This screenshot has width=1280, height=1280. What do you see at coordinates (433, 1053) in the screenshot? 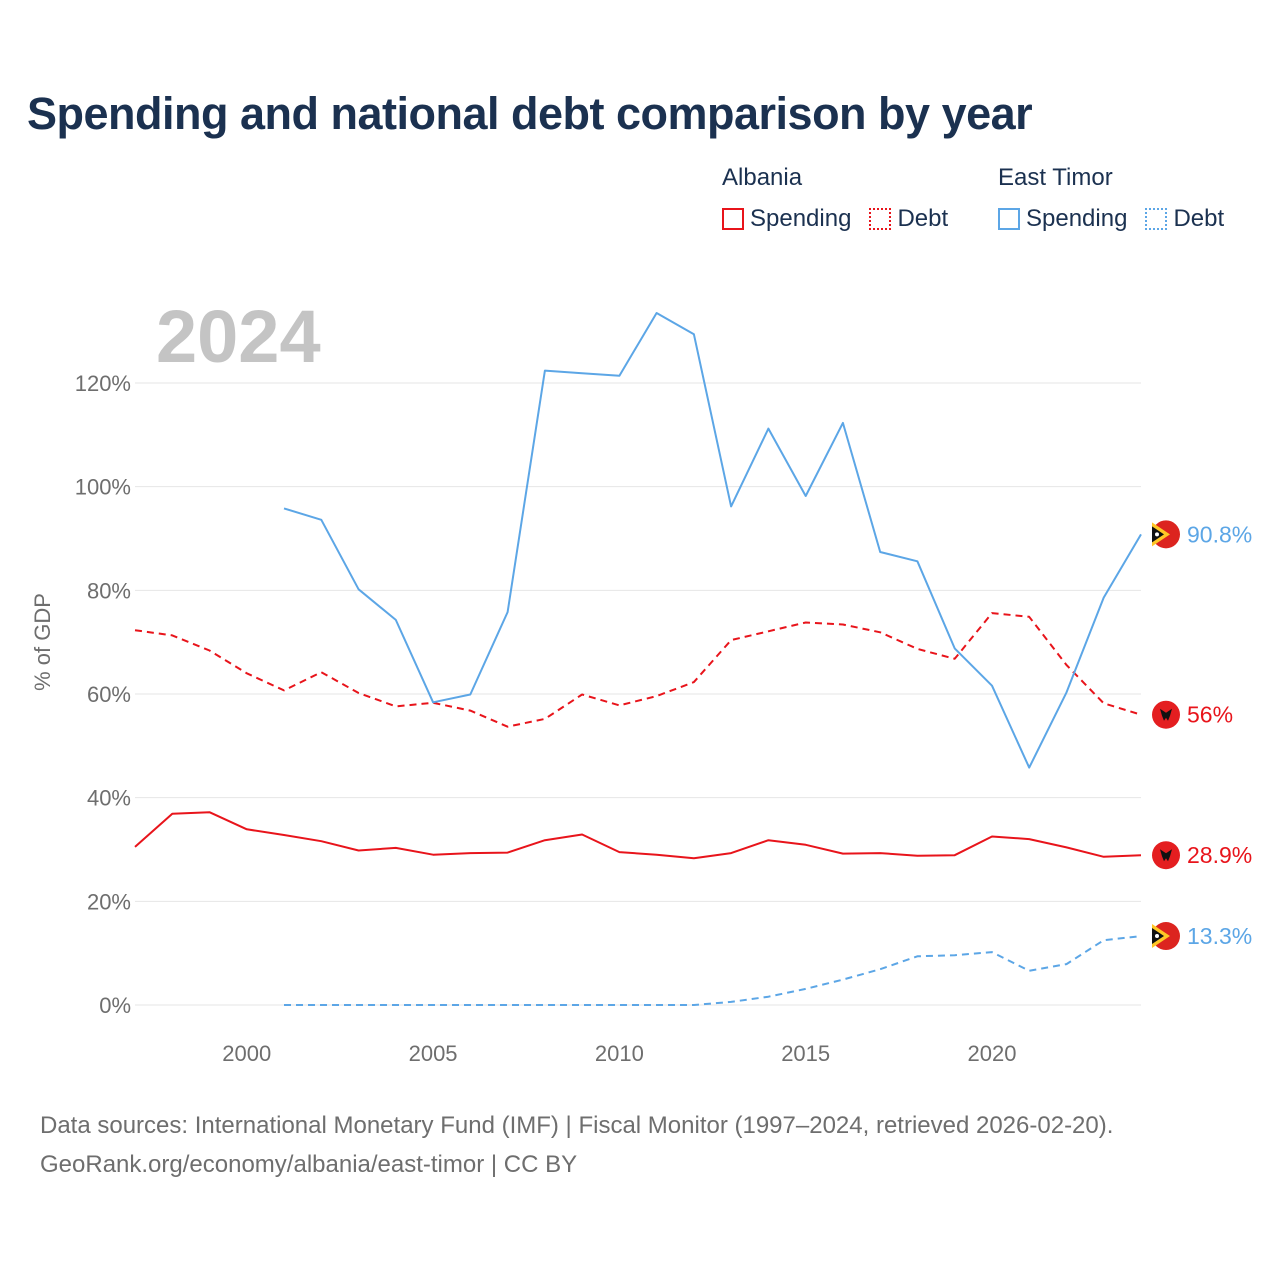
I see `x-tick-label: 2005` at bounding box center [433, 1053].